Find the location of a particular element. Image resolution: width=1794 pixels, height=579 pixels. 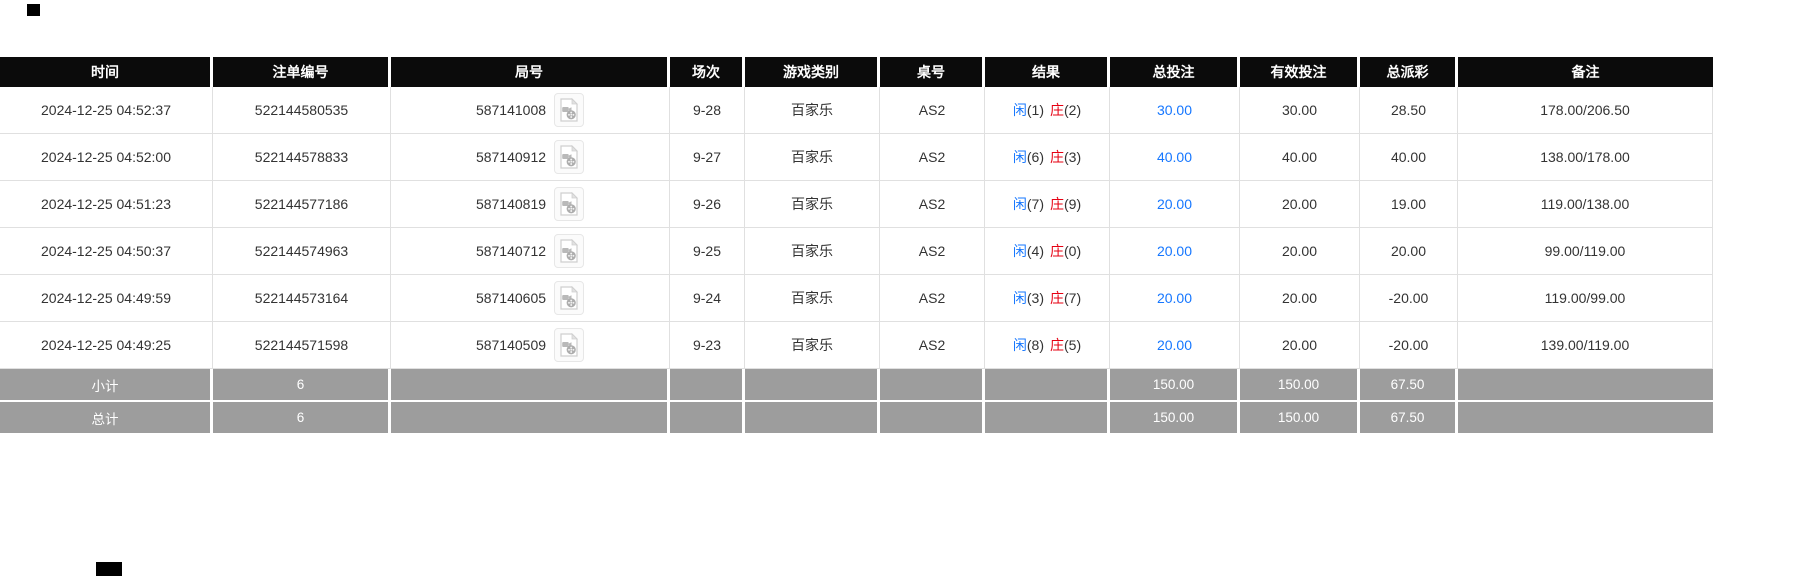

time-cell: 2024-12-25 04:51:23 is located at coordinates (106, 204).